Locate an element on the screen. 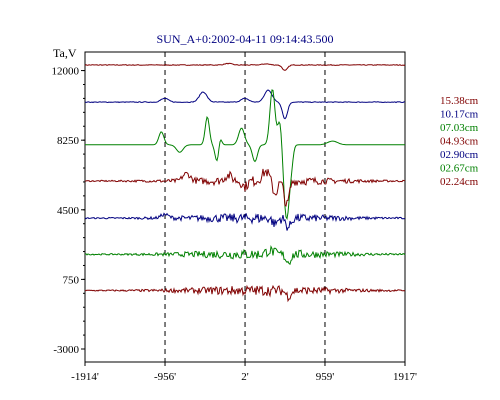 The image size is (500, 400). legend-entry: 07.03cm is located at coordinates (459, 128).